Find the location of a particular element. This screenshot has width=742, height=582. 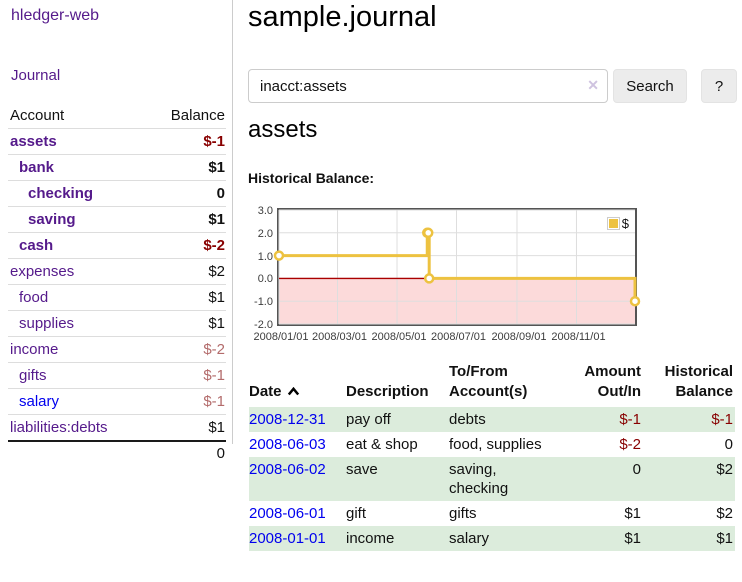

sidebar-account-liabilities-debts: liabilities:debts is located at coordinates (59, 427).